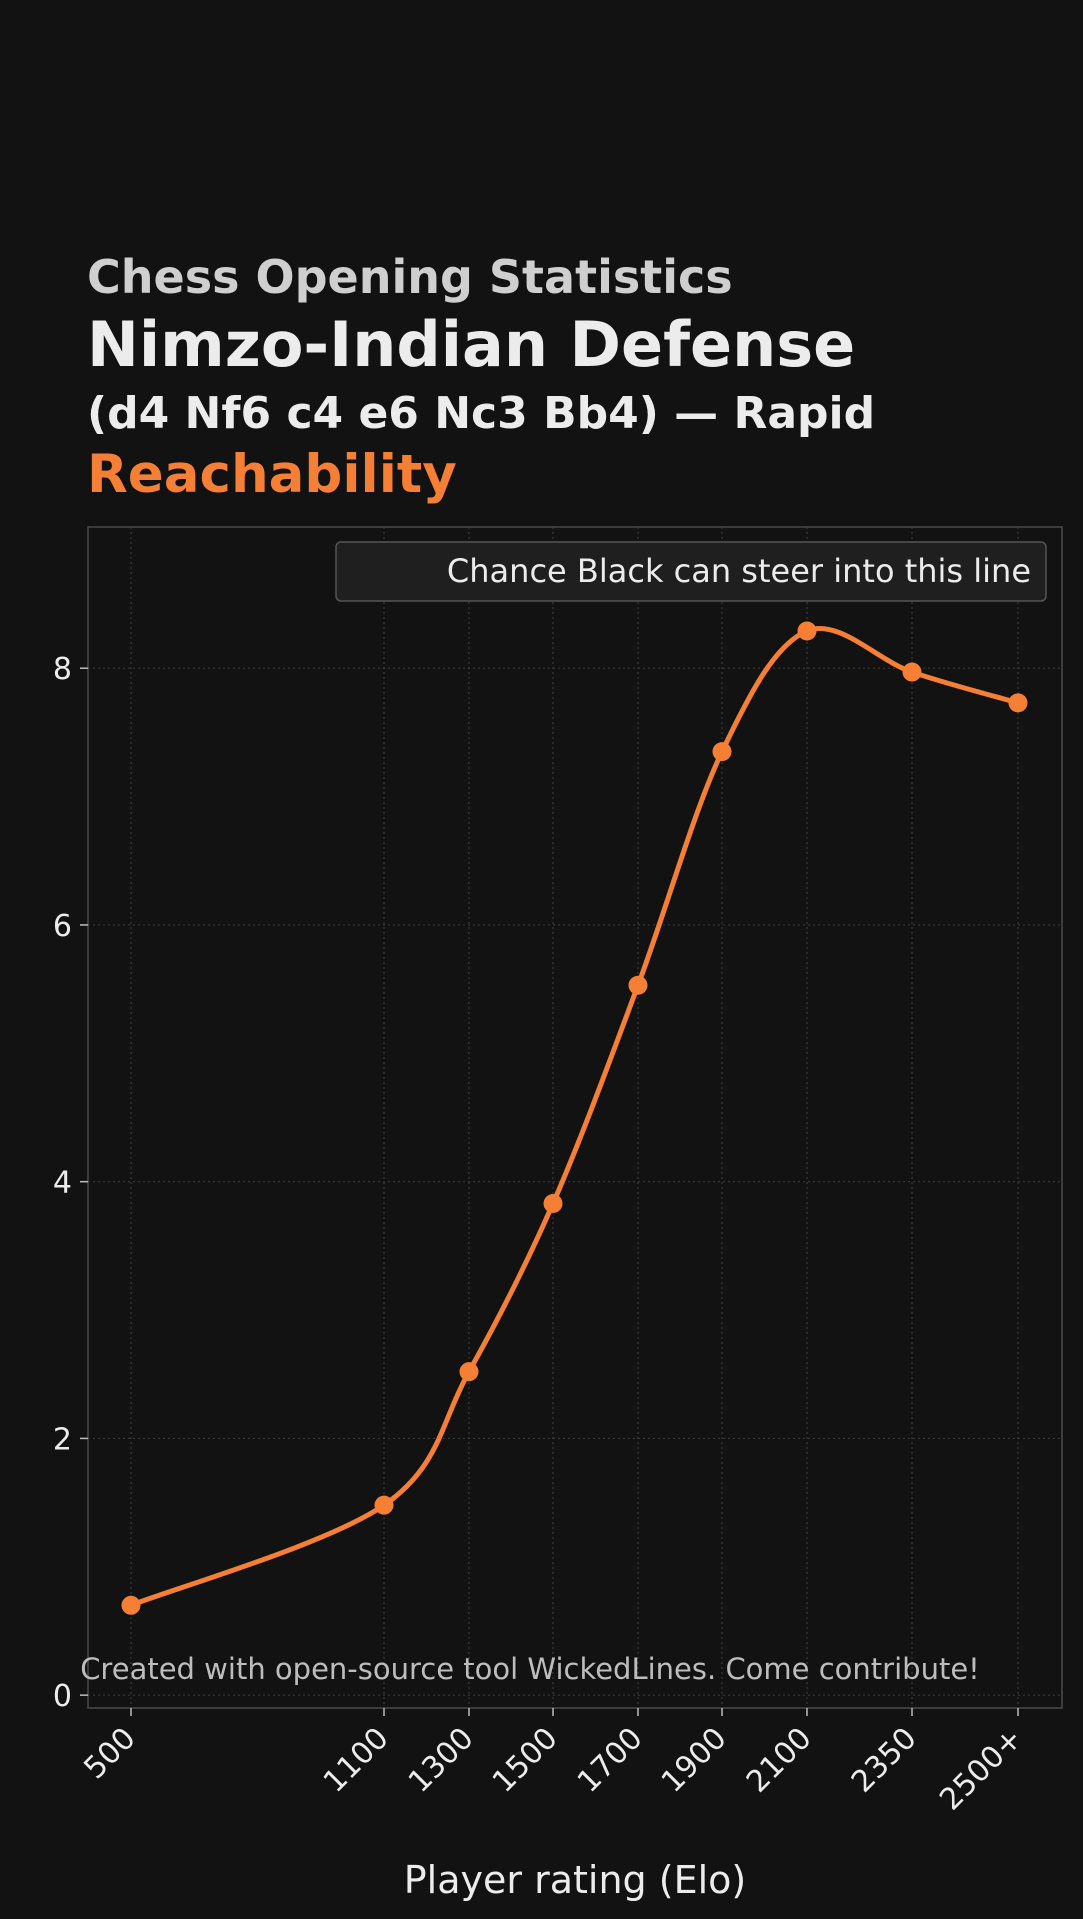  What do you see at coordinates (62, 1183) in the screenshot?
I see `y-tick-label: 4` at bounding box center [62, 1183].